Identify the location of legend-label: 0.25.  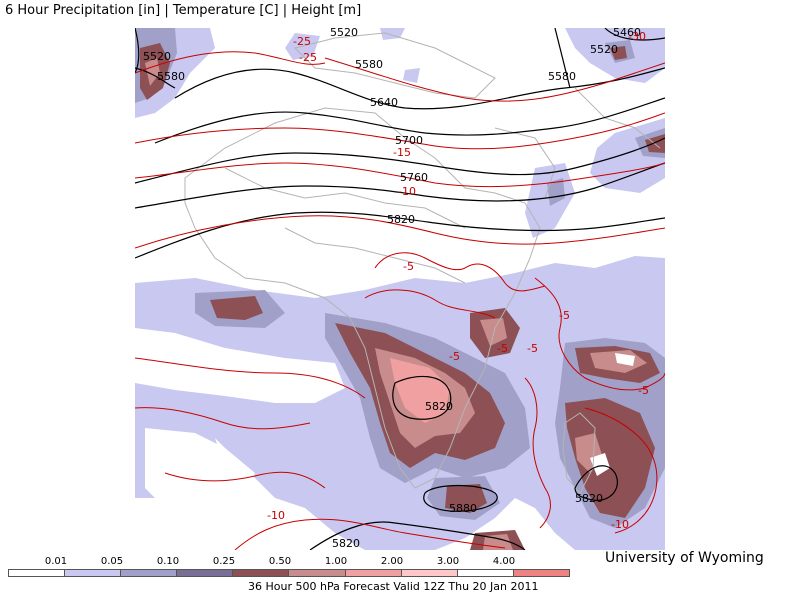
(224, 561).